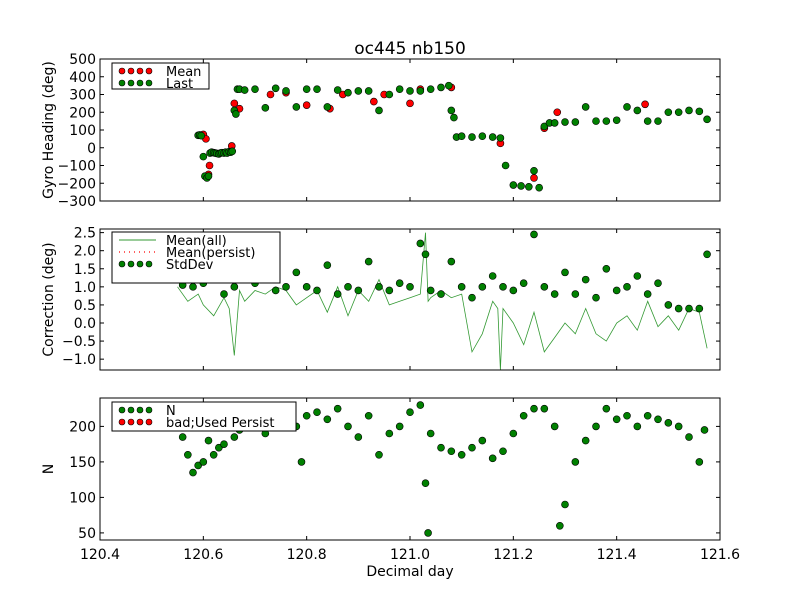 This screenshot has width=800, height=600. What do you see at coordinates (85, 270) in the screenshot?
I see `correction-ytick-label: 1.5` at bounding box center [85, 270].